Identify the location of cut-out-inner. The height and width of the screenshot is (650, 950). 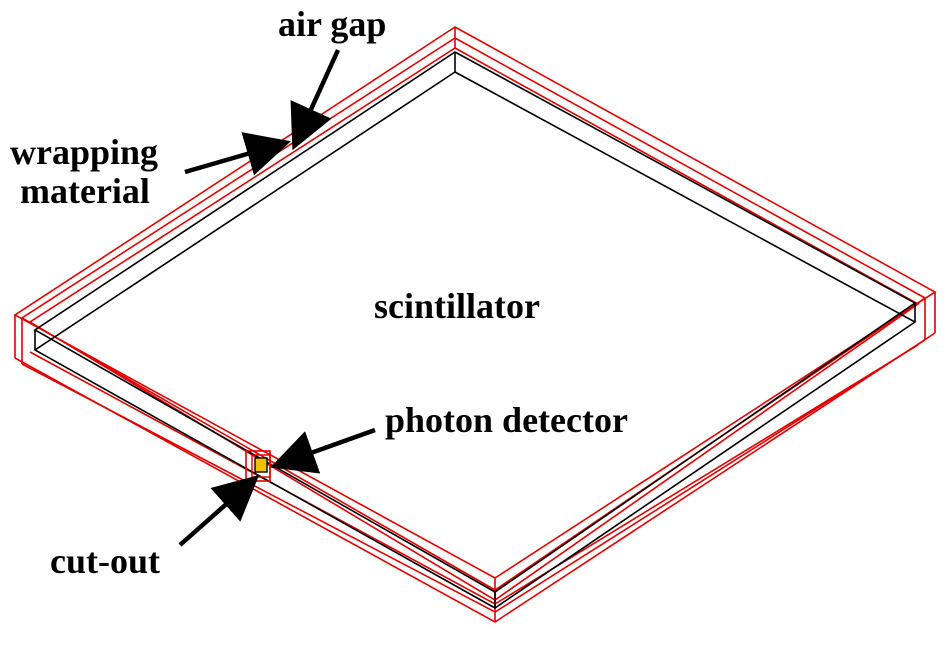
(261, 466).